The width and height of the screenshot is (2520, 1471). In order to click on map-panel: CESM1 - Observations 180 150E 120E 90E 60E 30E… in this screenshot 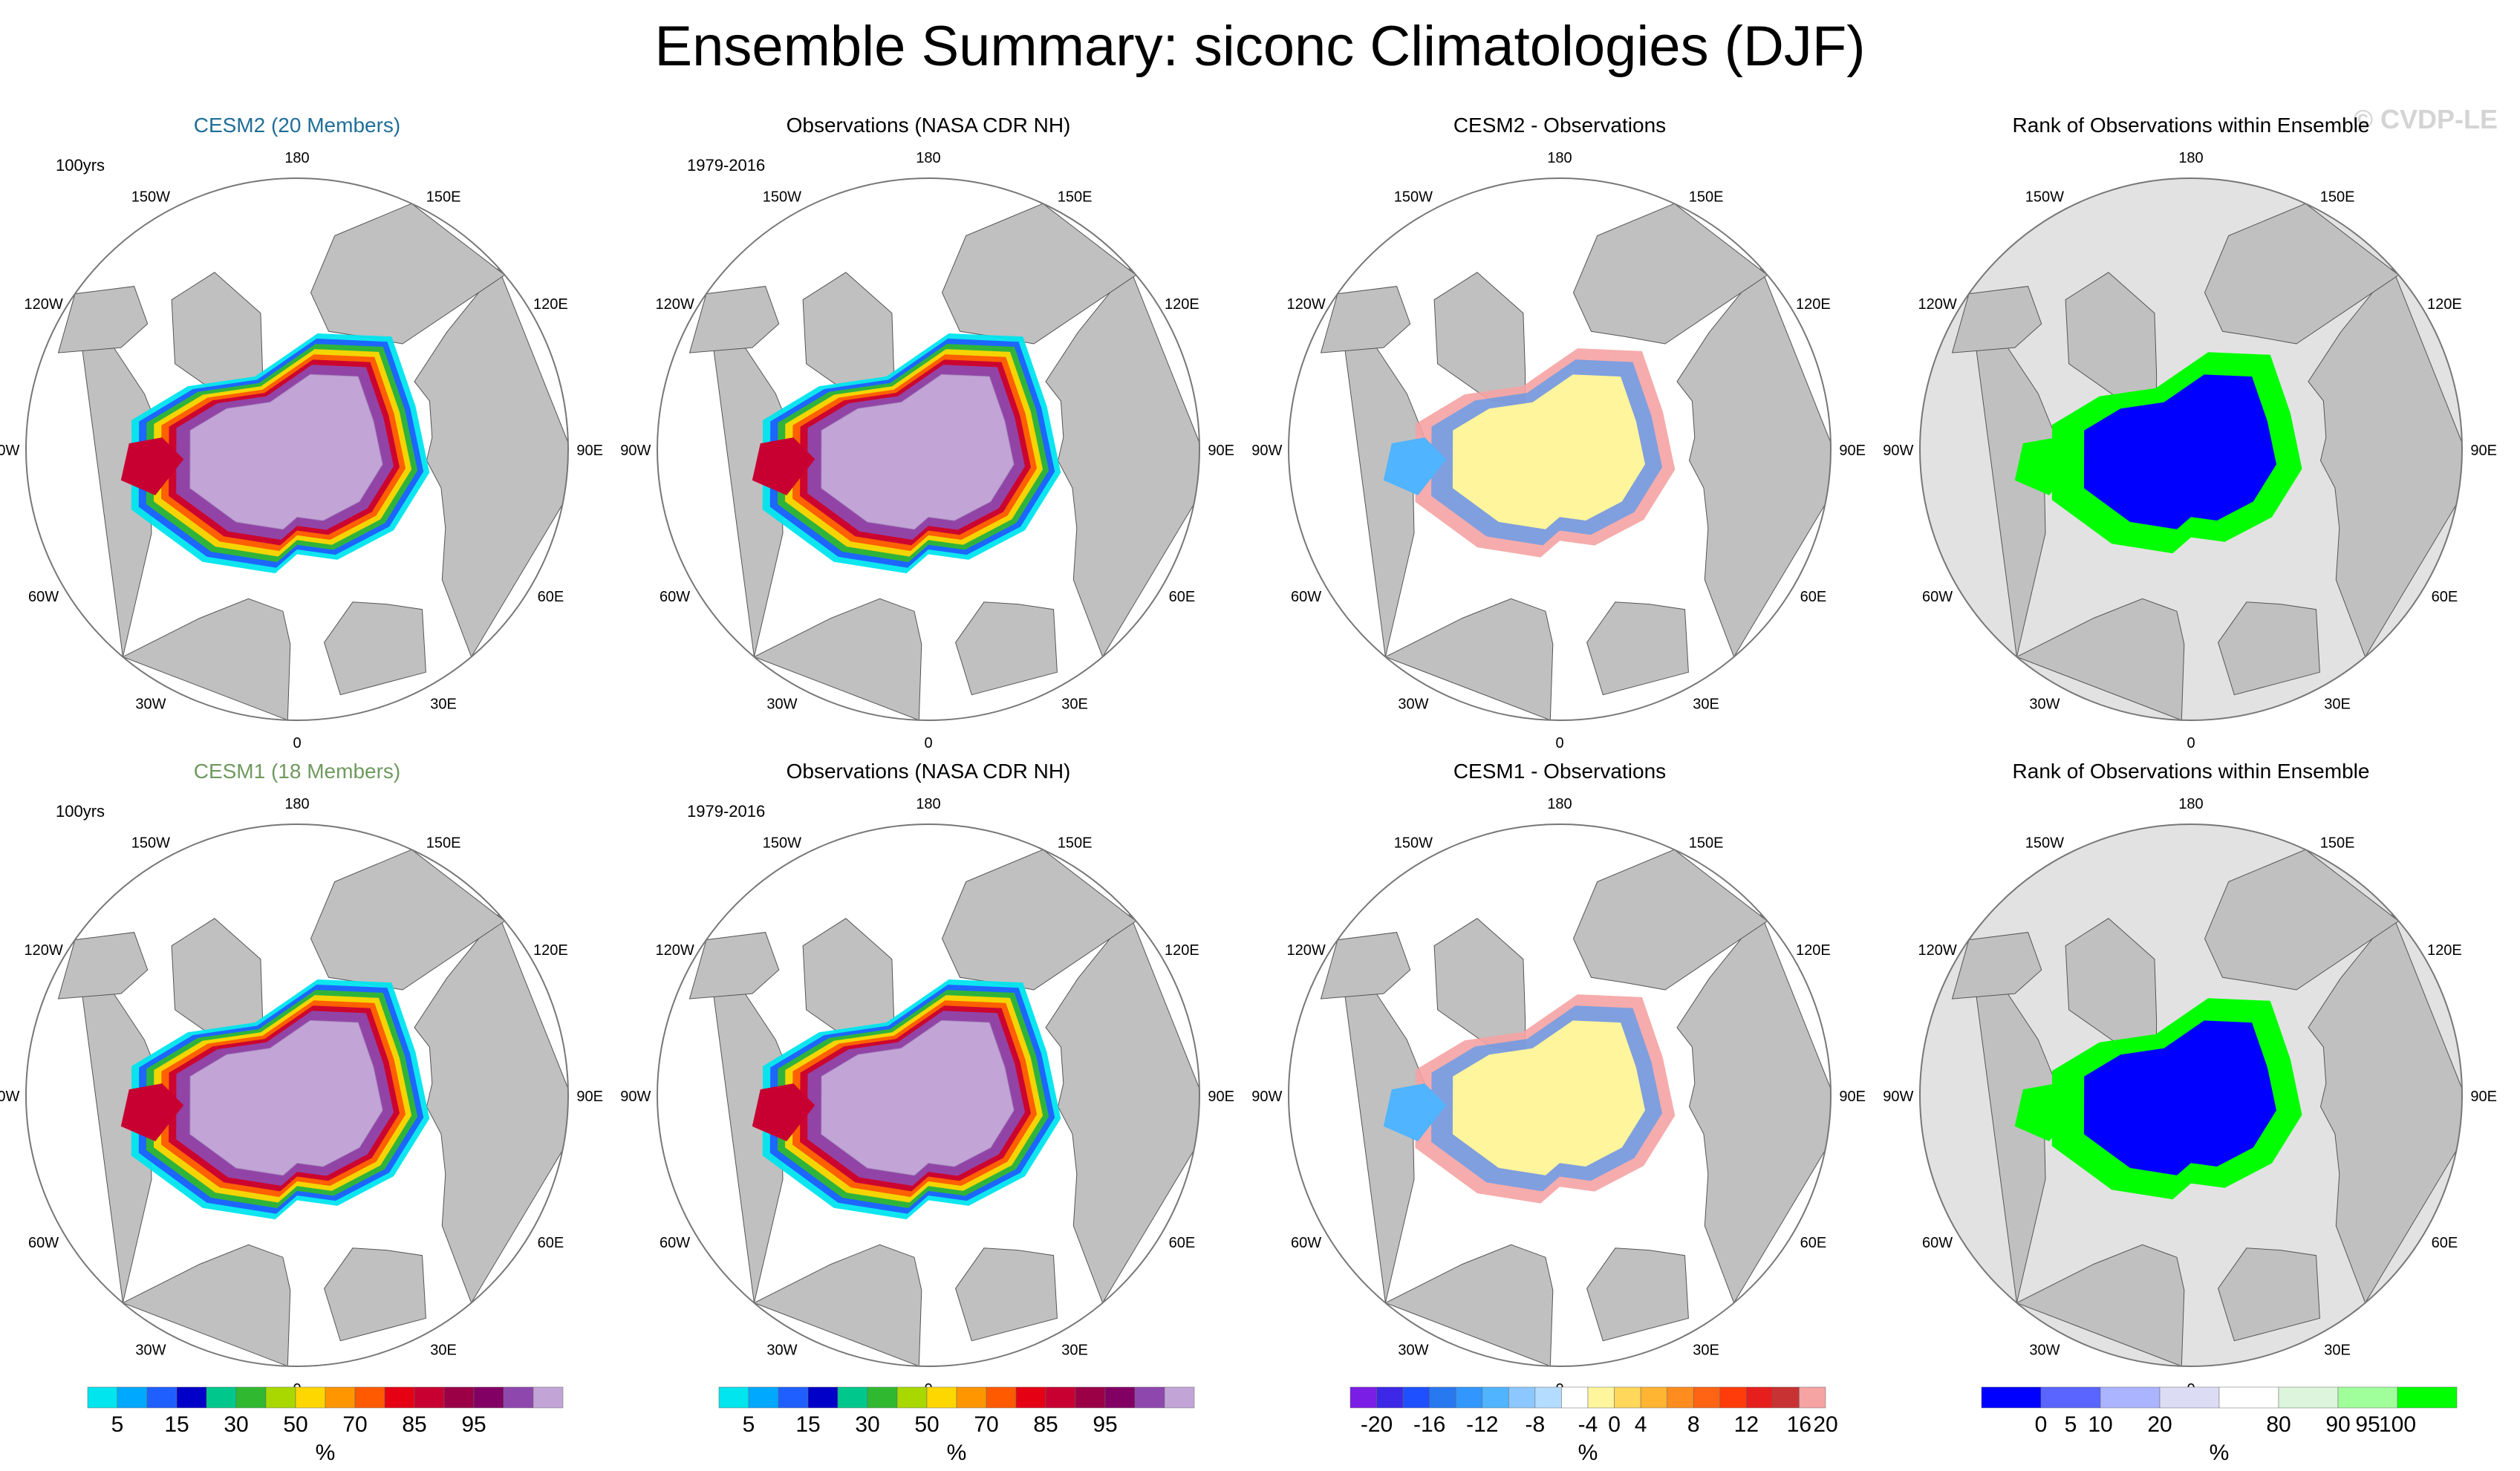, I will do `click(1558, 1078)`.